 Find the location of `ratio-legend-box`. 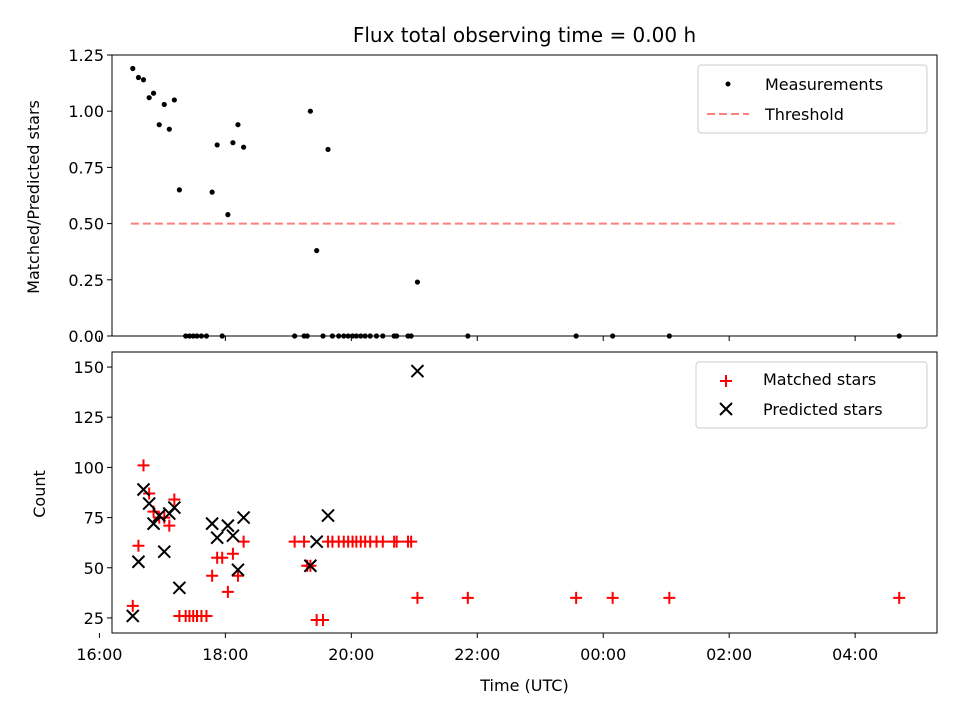

ratio-legend-box is located at coordinates (812, 99).